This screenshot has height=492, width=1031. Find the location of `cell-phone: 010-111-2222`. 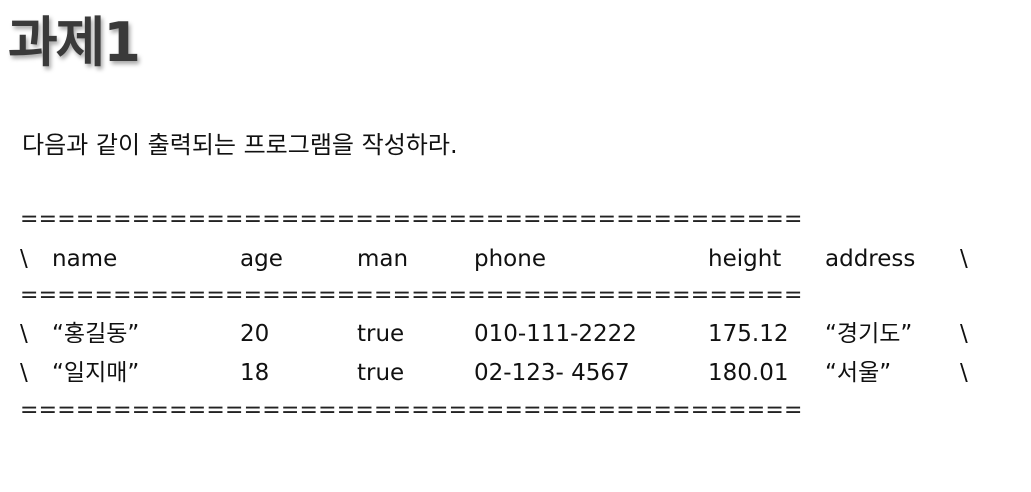

cell-phone: 010-111-2222 is located at coordinates (555, 334).